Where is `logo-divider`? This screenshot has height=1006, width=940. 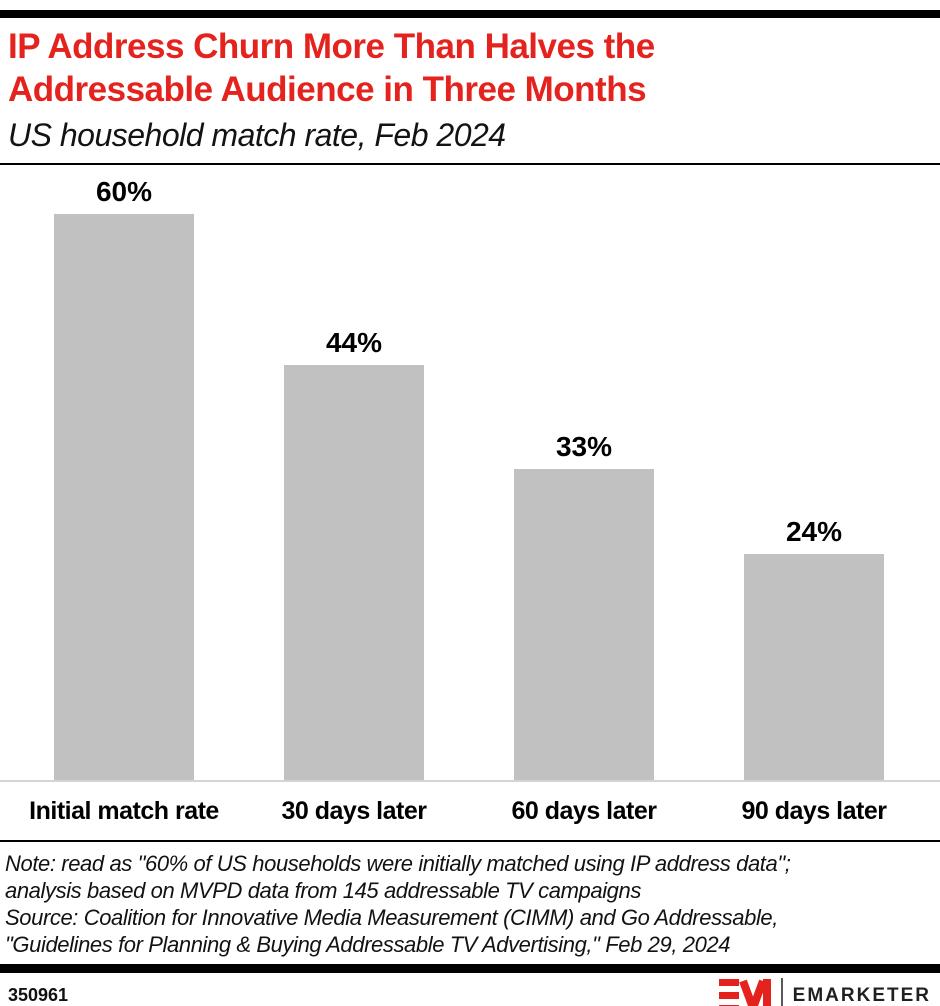
logo-divider is located at coordinates (781, 991).